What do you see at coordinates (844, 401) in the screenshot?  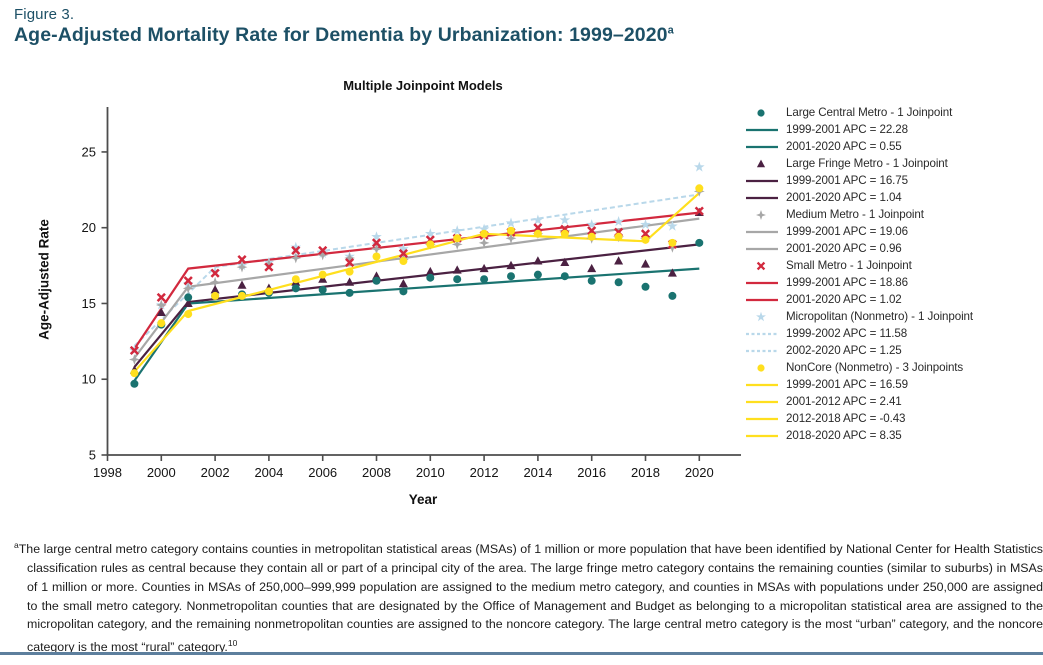 I see `legend-apc-label: 2001-2012 APC = 2.41` at bounding box center [844, 401].